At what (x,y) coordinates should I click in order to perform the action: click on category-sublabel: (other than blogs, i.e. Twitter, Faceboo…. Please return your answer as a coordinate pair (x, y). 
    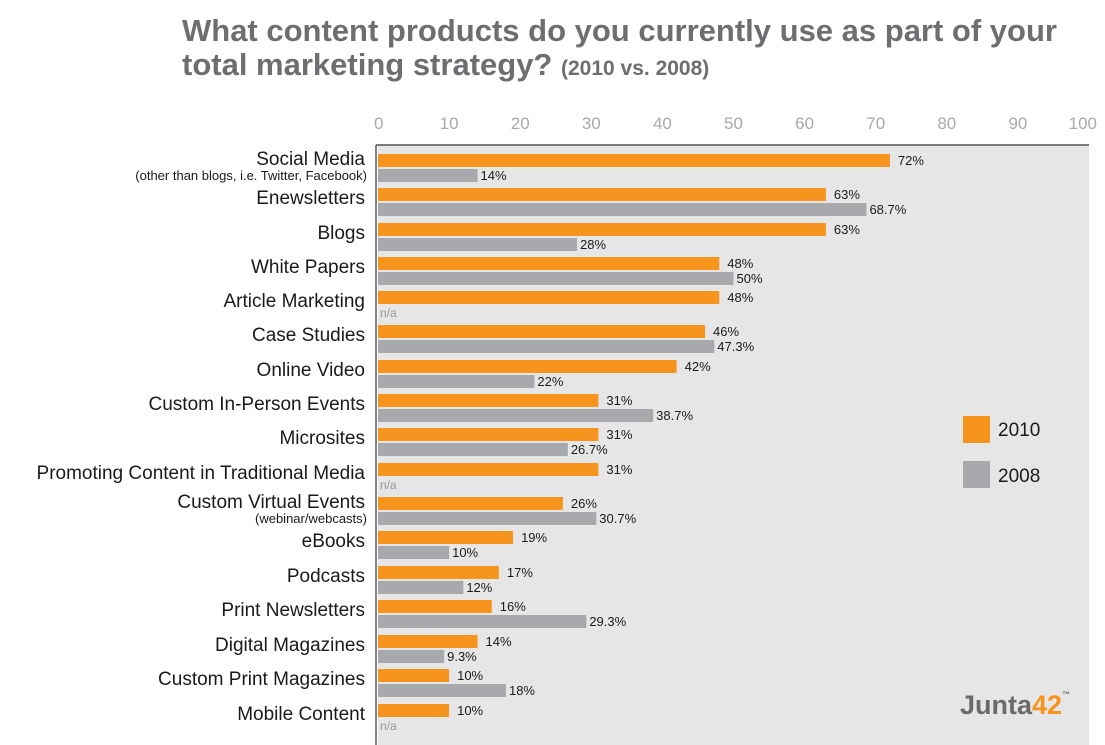
    Looking at the image, I should click on (251, 175).